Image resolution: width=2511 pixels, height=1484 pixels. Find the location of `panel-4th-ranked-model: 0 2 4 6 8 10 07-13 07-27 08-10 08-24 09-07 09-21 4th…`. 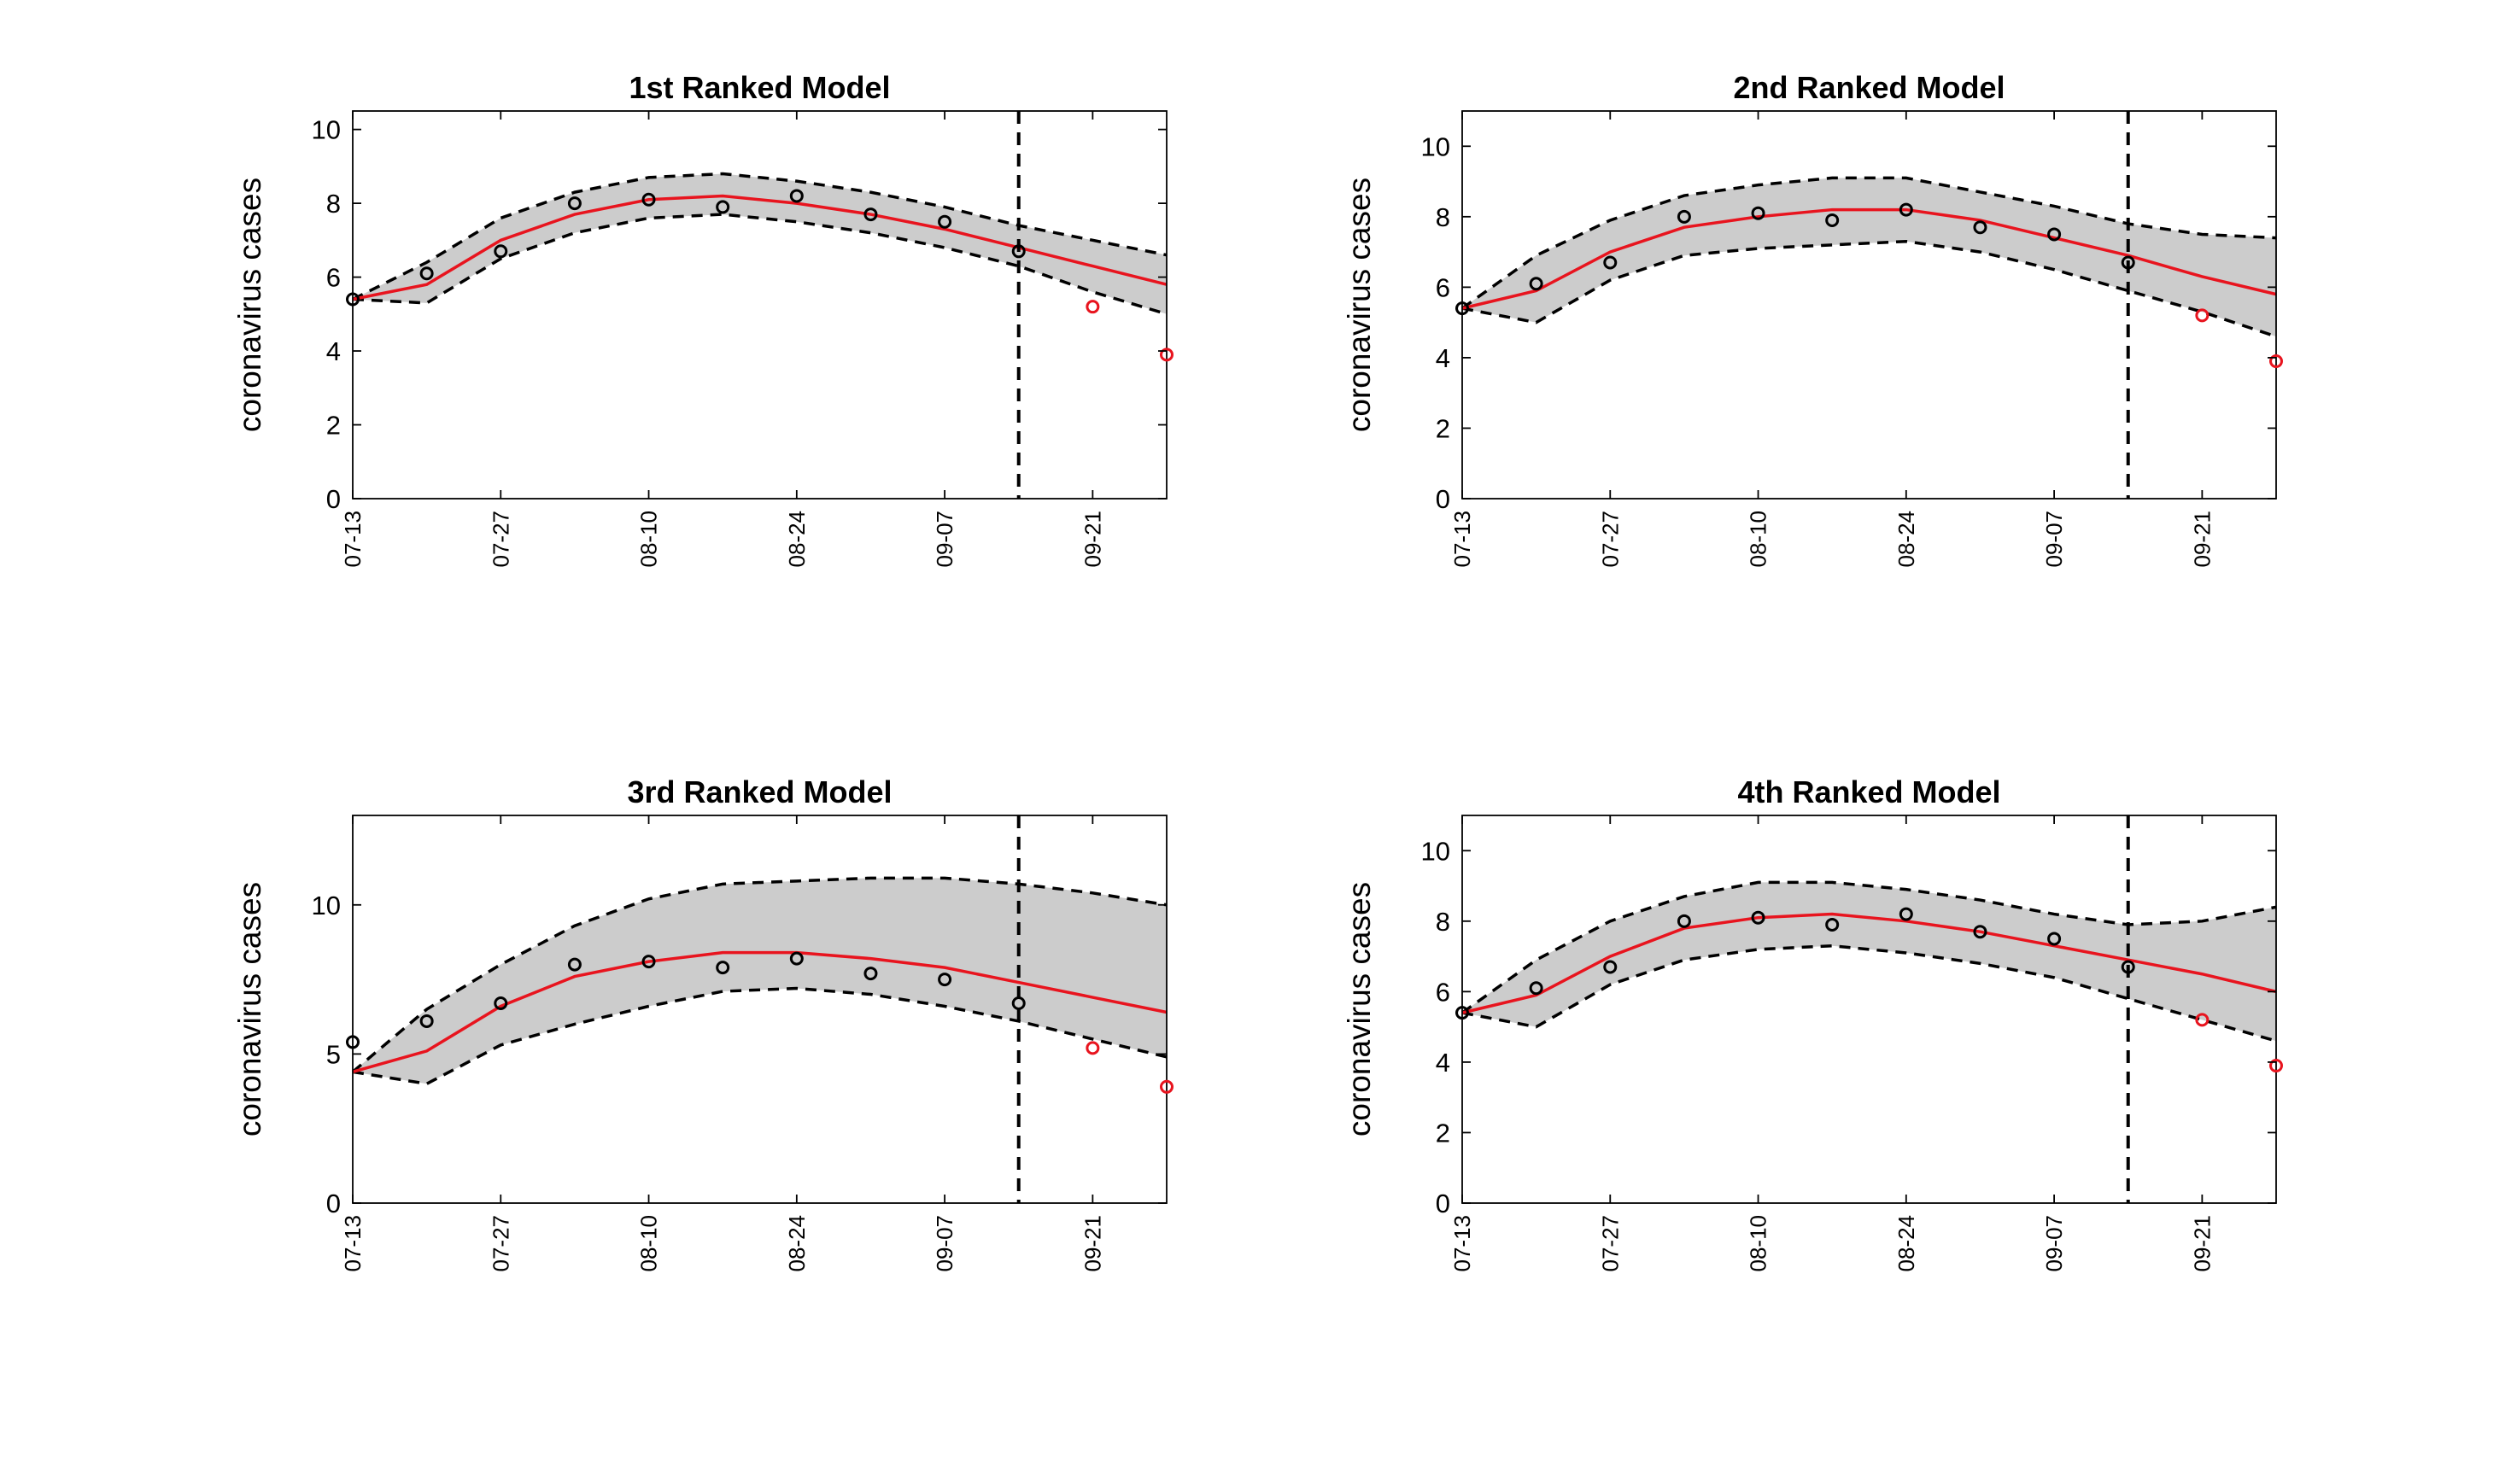

panel-4th-ranked-model: 0 2 4 6 8 10 07-13 07-27 08-10 08-24 09-07 09-21 4th… is located at coordinates (1812, 1023).